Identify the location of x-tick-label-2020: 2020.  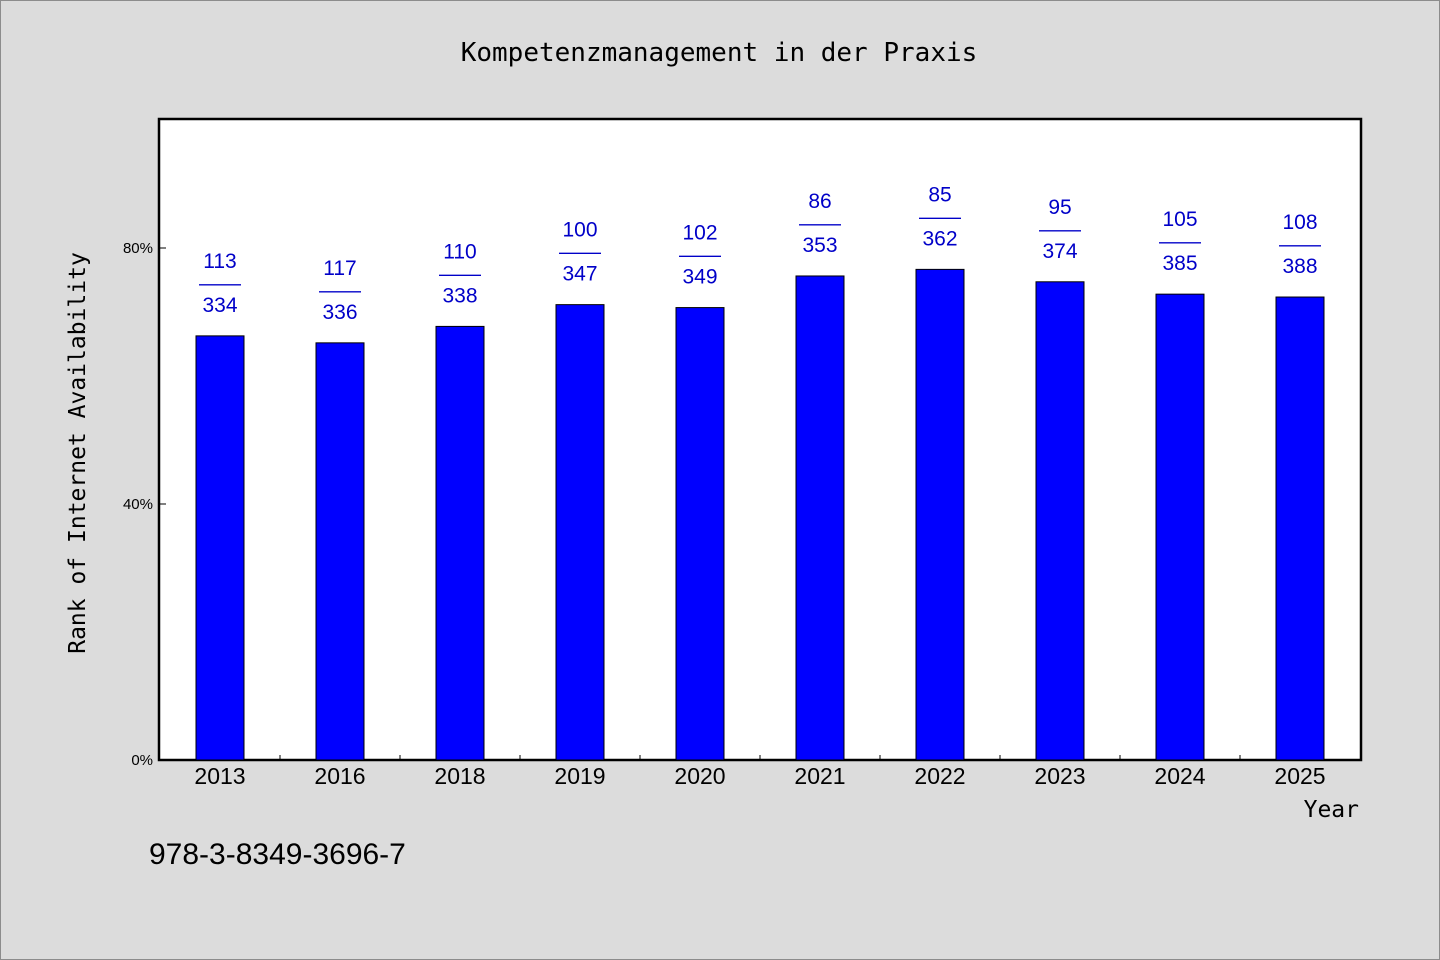
(699, 776).